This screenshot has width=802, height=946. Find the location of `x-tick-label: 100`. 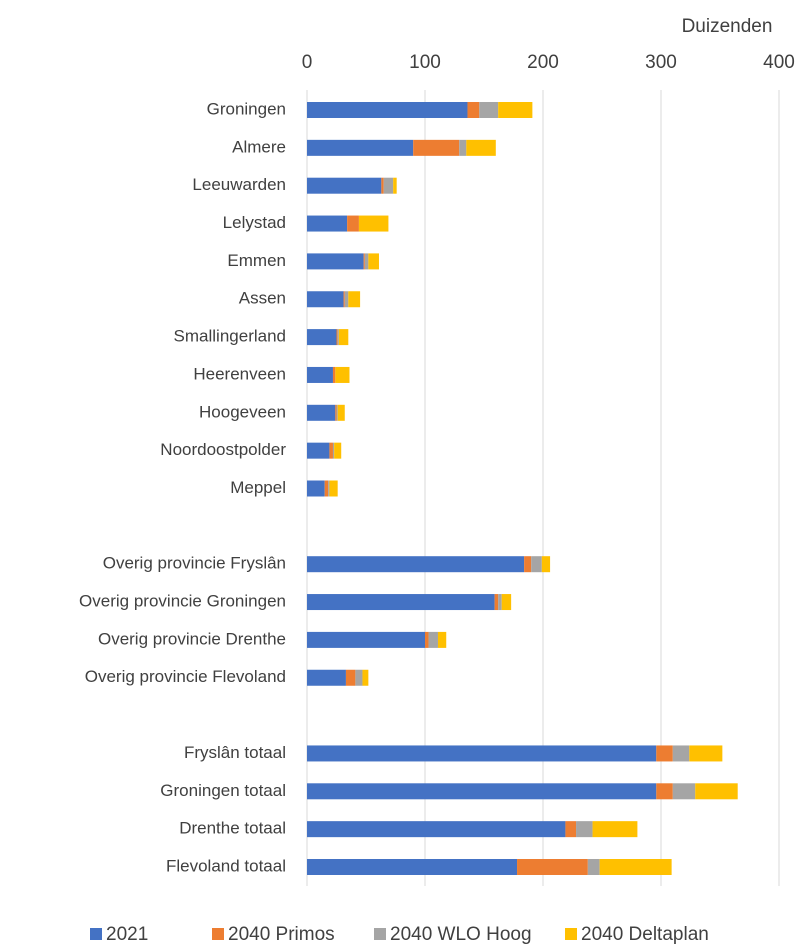

x-tick-label: 100 is located at coordinates (425, 62).